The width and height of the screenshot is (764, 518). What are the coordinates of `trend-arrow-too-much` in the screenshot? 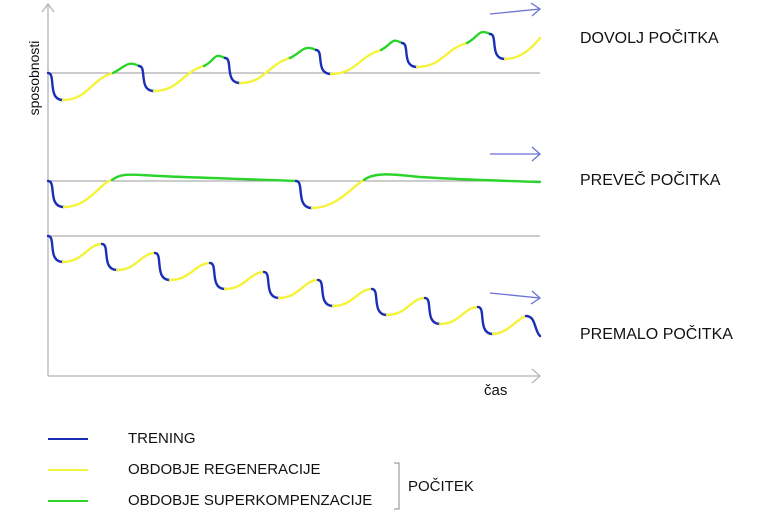 It's located at (515, 154).